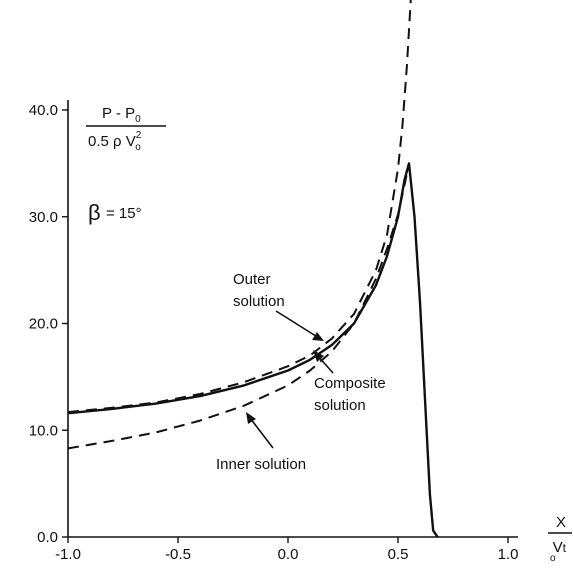 This screenshot has height=572, width=573. What do you see at coordinates (68, 554) in the screenshot?
I see `x-tick-label-0: -1.0` at bounding box center [68, 554].